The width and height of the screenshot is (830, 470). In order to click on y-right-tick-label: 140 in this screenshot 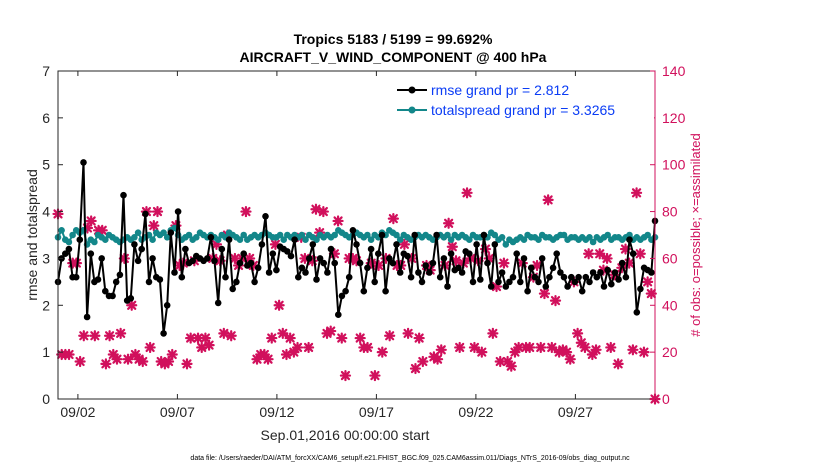, I will do `click(674, 71)`.